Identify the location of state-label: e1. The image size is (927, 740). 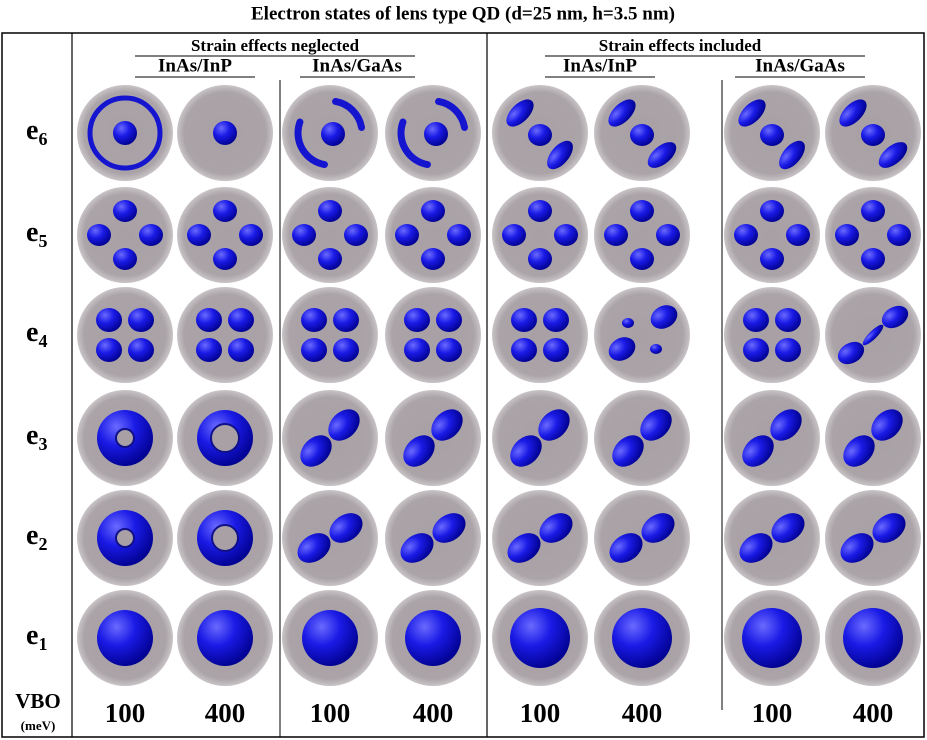
(36, 637).